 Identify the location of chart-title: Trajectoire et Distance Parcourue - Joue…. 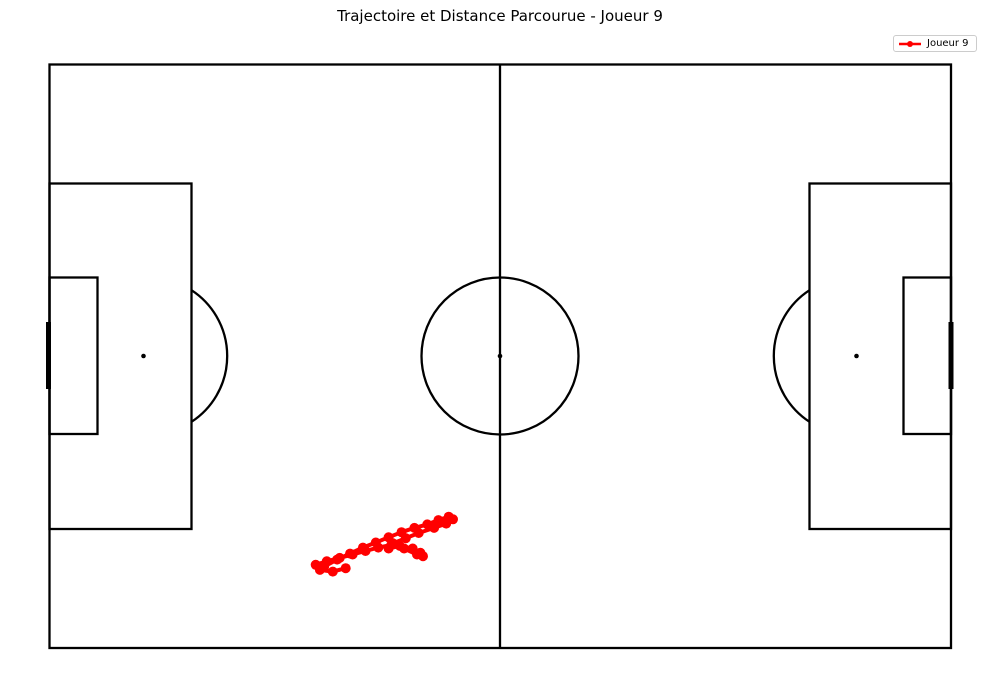
(500, 16).